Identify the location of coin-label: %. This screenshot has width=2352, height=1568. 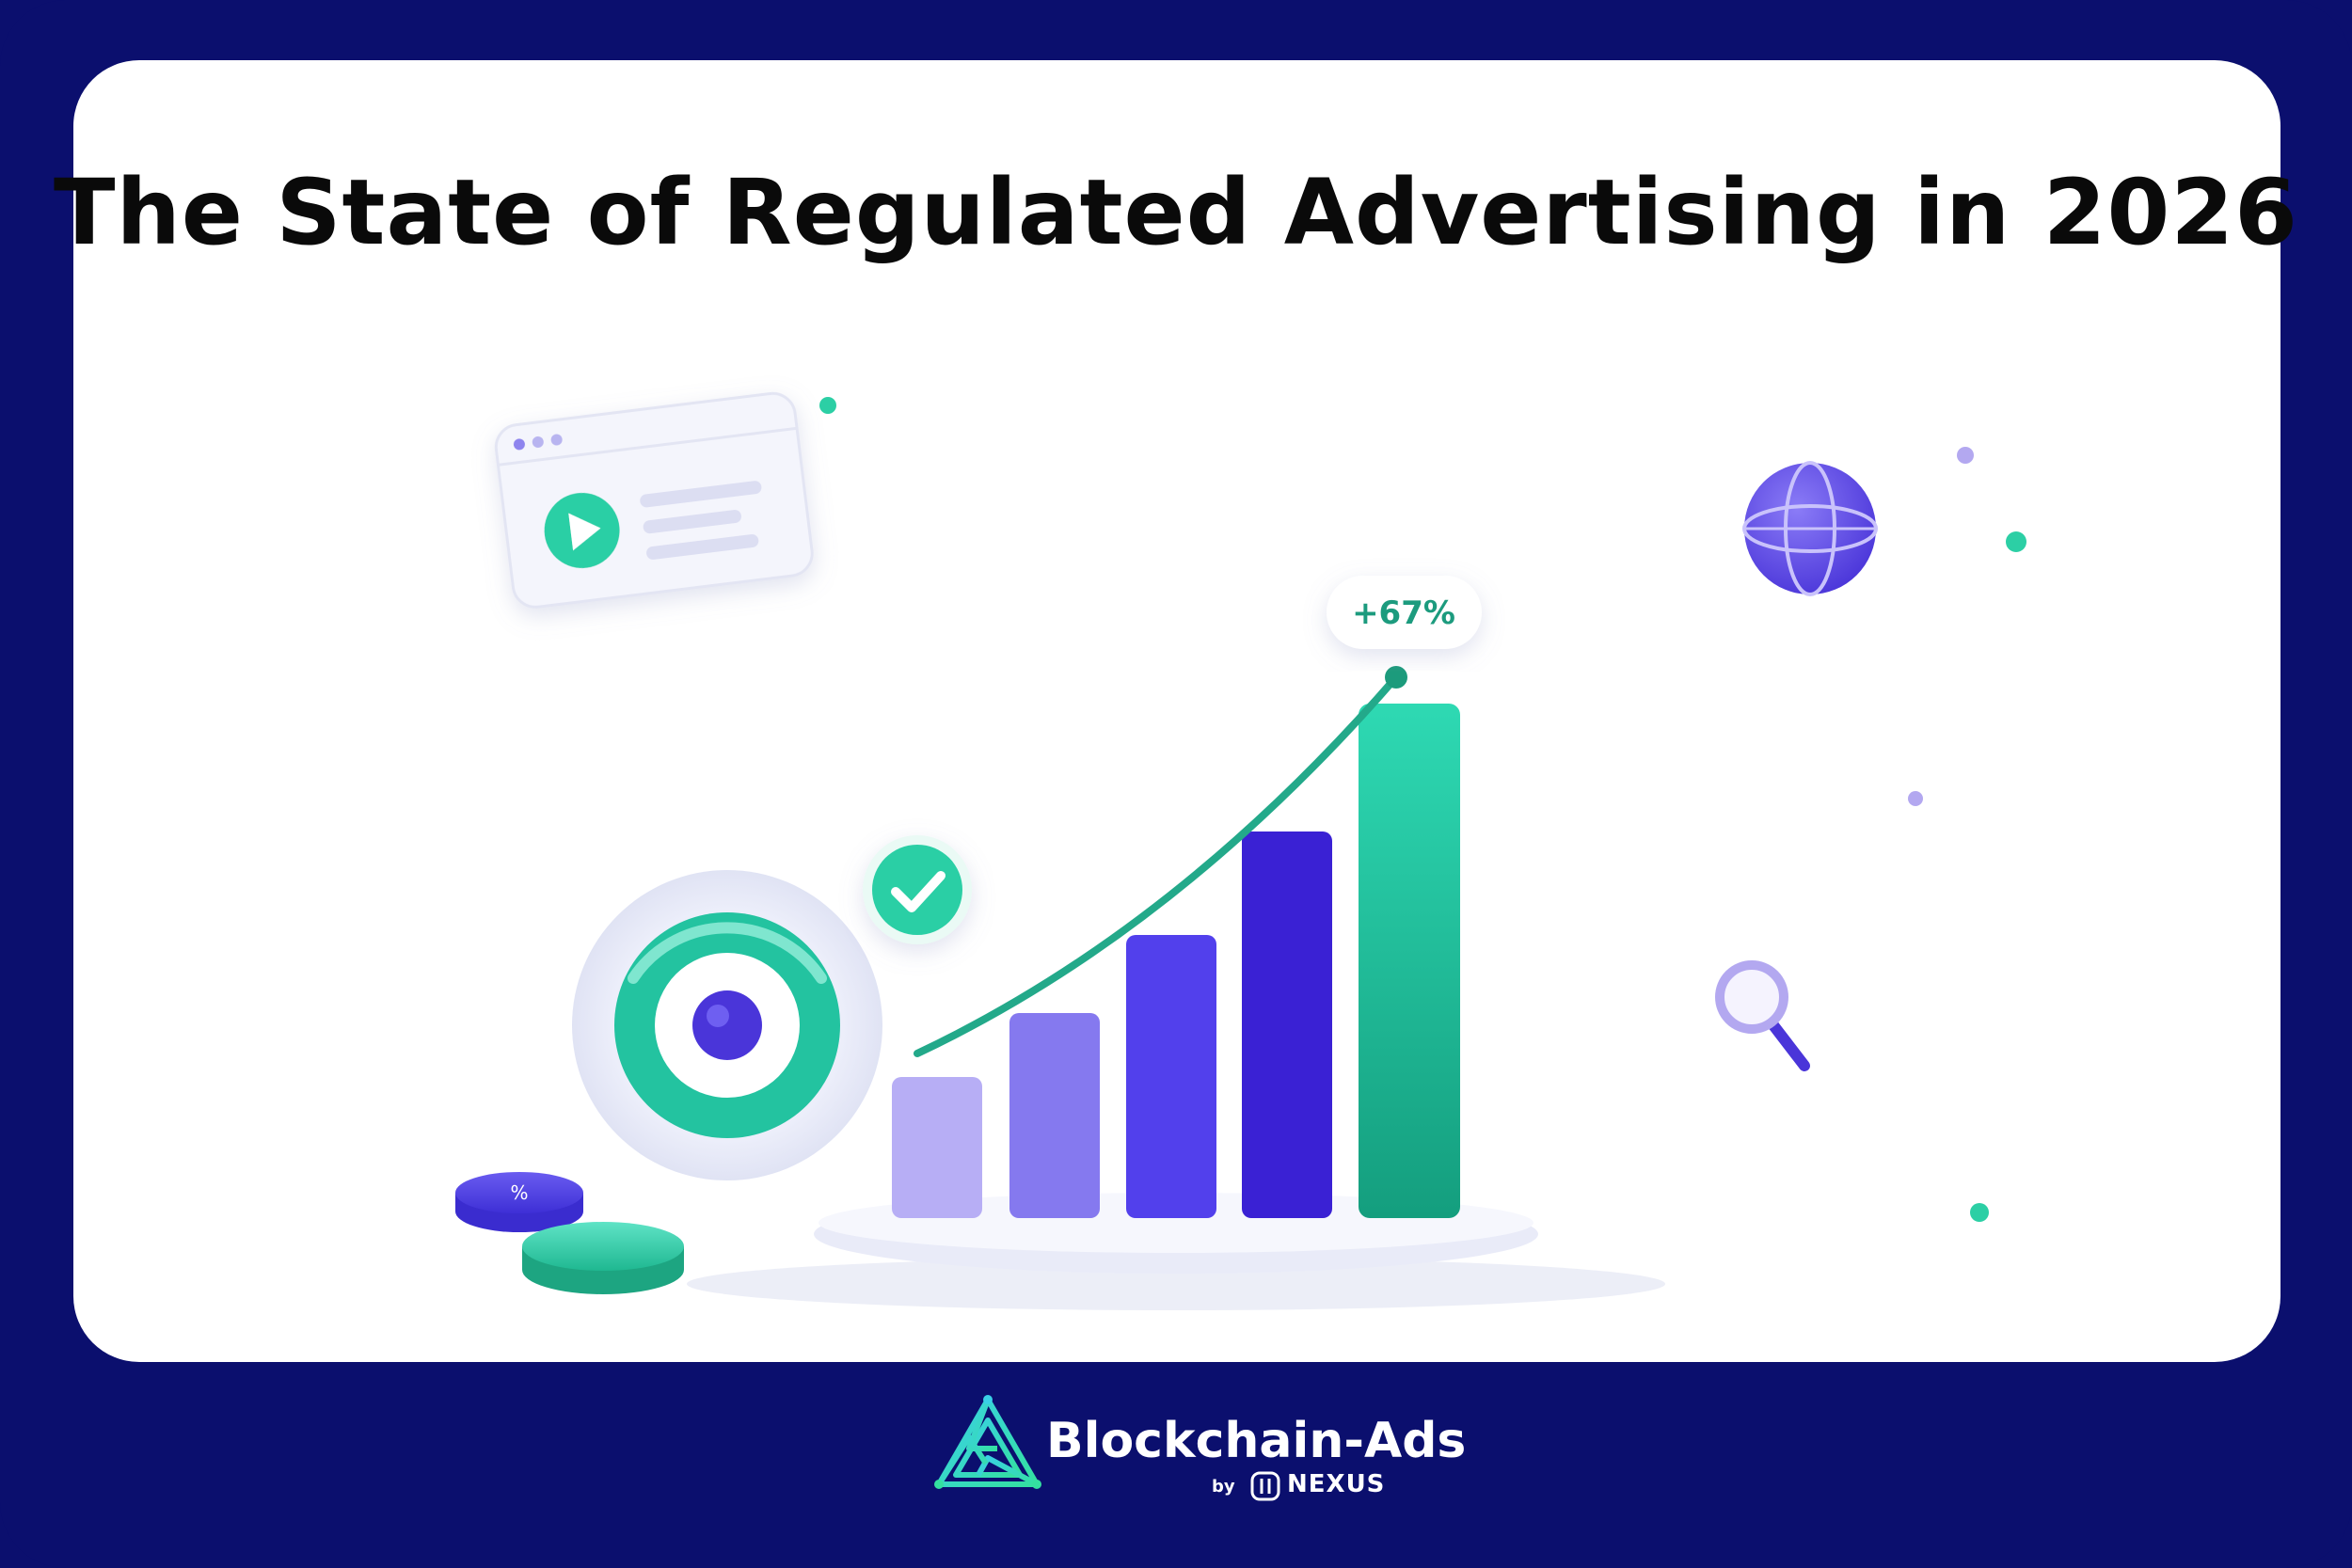
(519, 1193).